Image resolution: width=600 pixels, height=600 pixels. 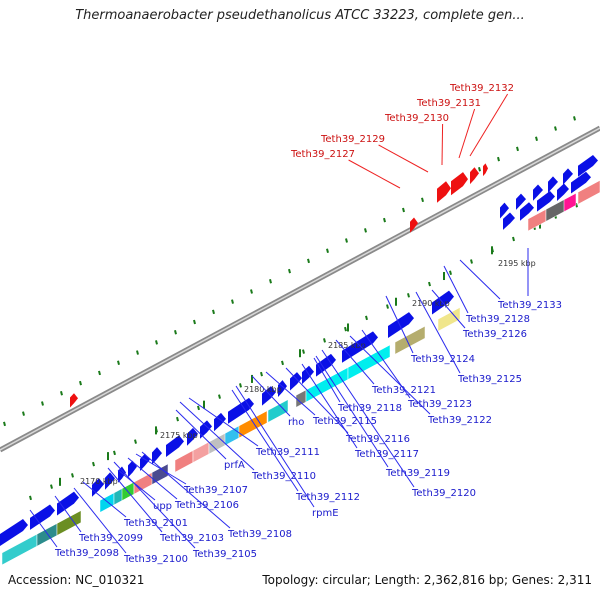 What do you see at coordinates (99, 481) in the screenshot?
I see `scale-label: 2170 kbp` at bounding box center [99, 481].